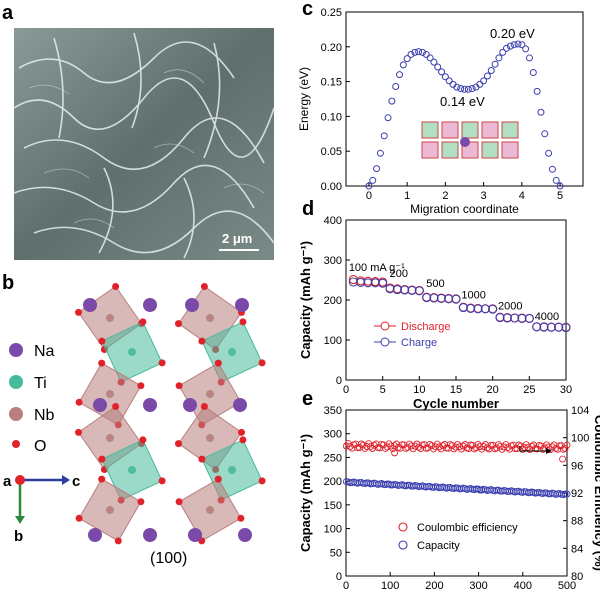 The image size is (600, 593). I want to click on c-arrow-icon, so click(66, 480).